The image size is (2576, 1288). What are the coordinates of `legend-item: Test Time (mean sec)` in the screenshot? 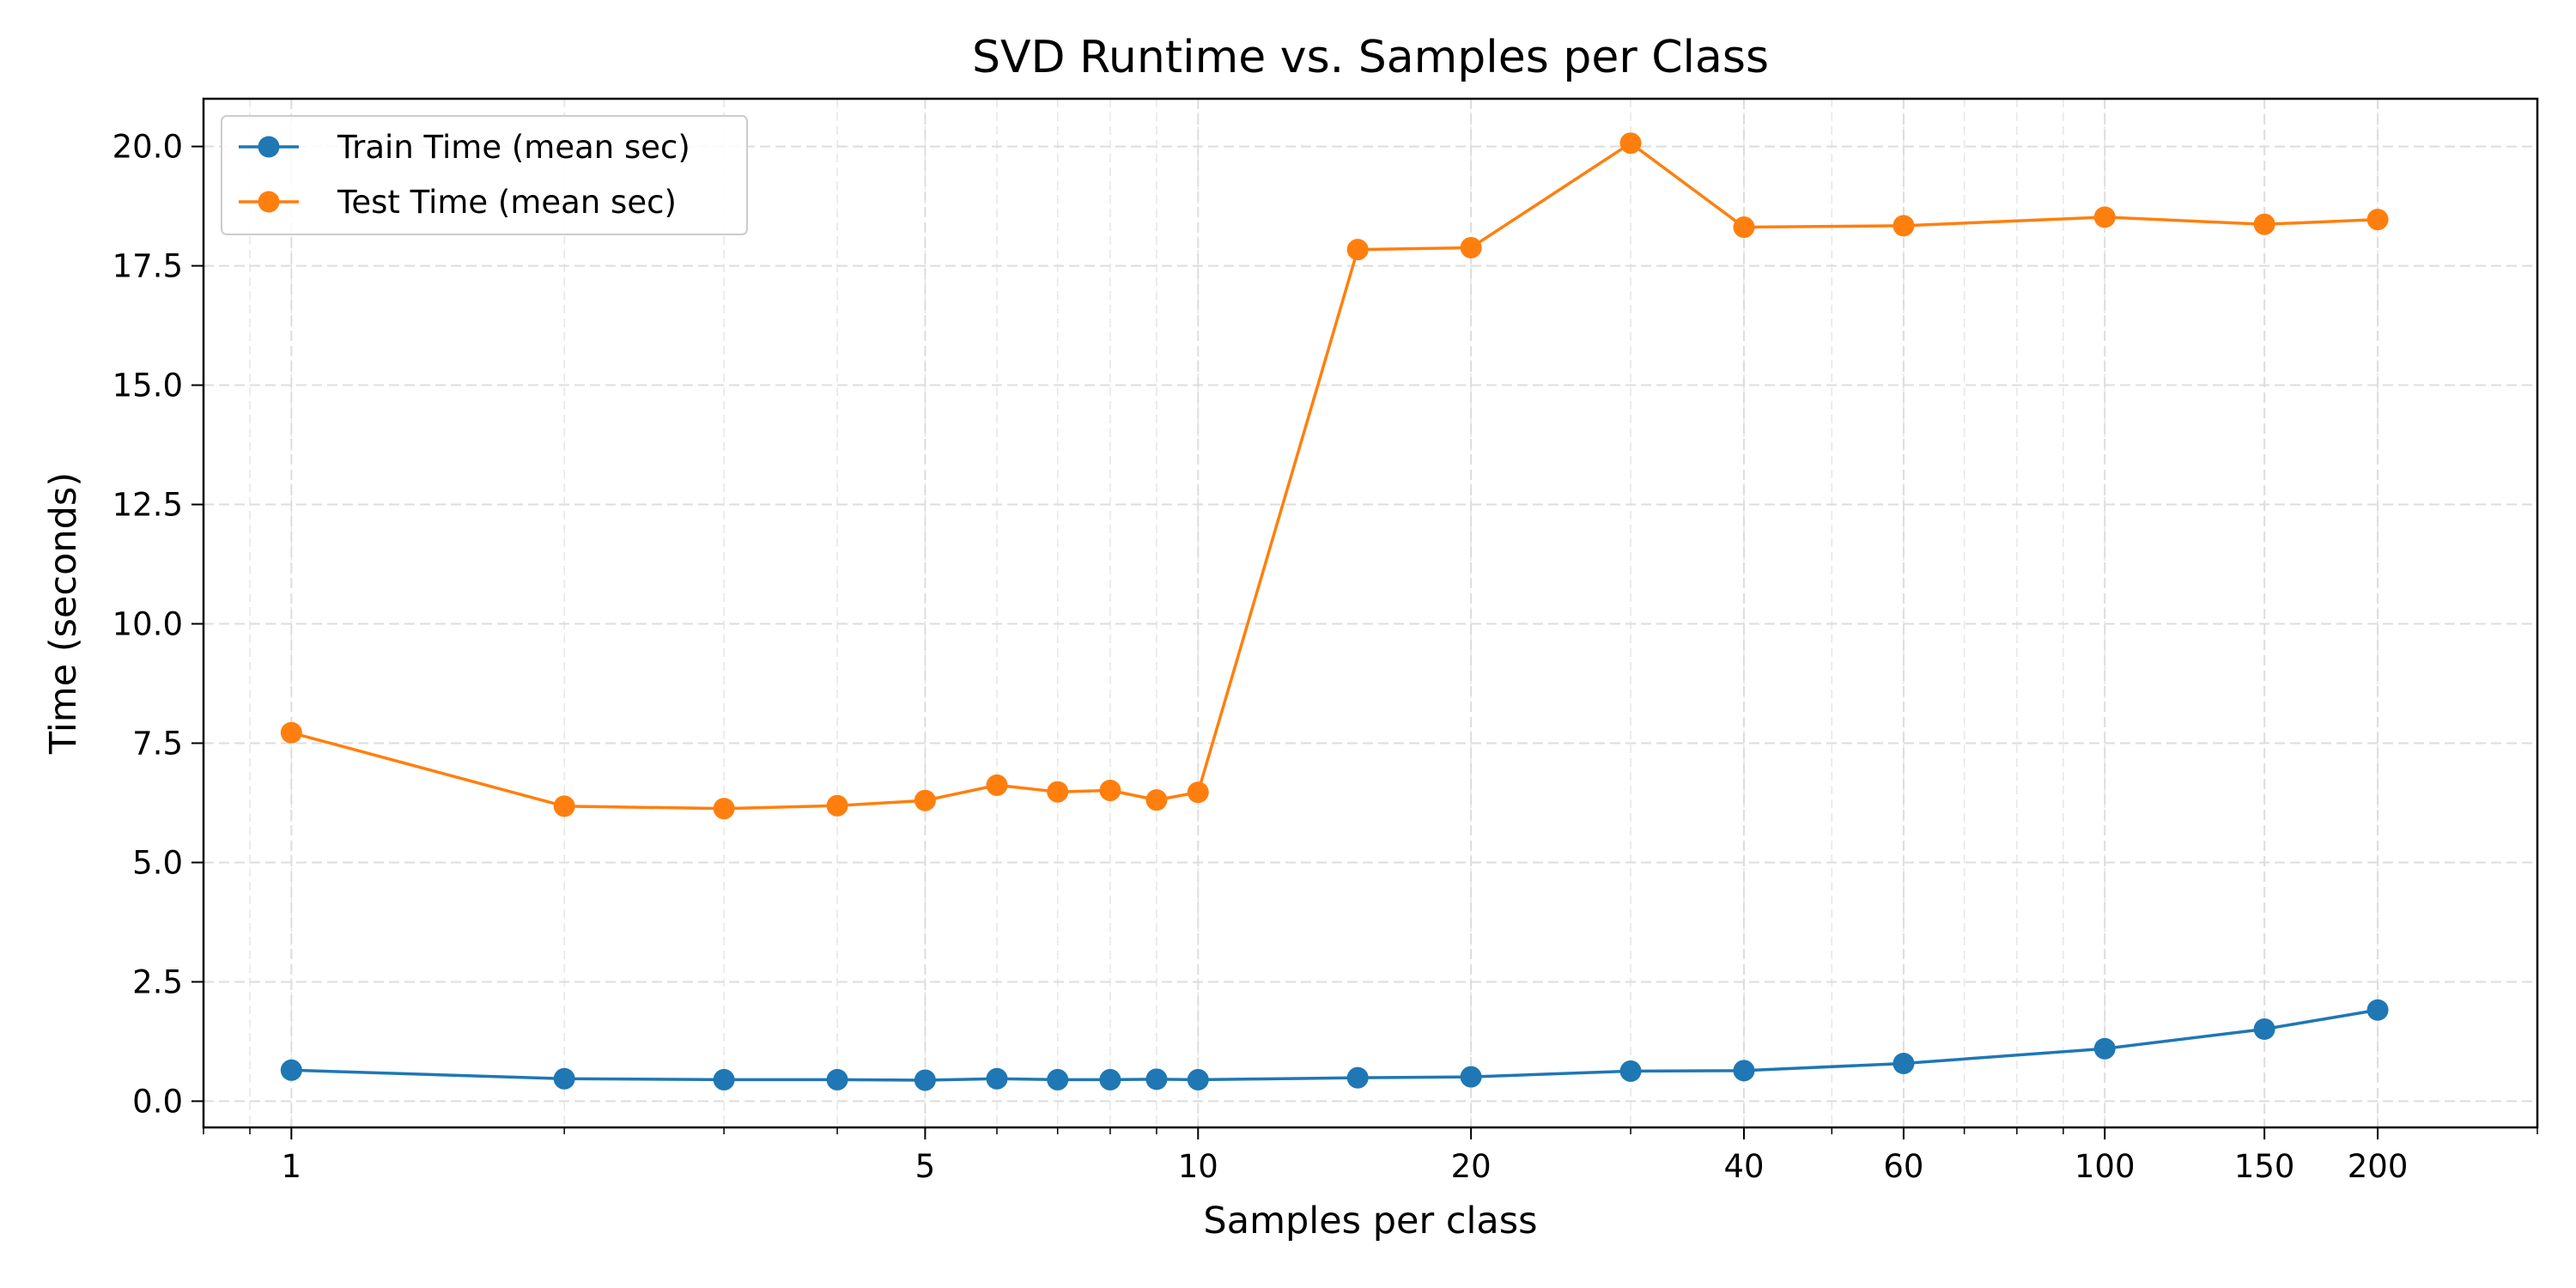 It's located at (458, 202).